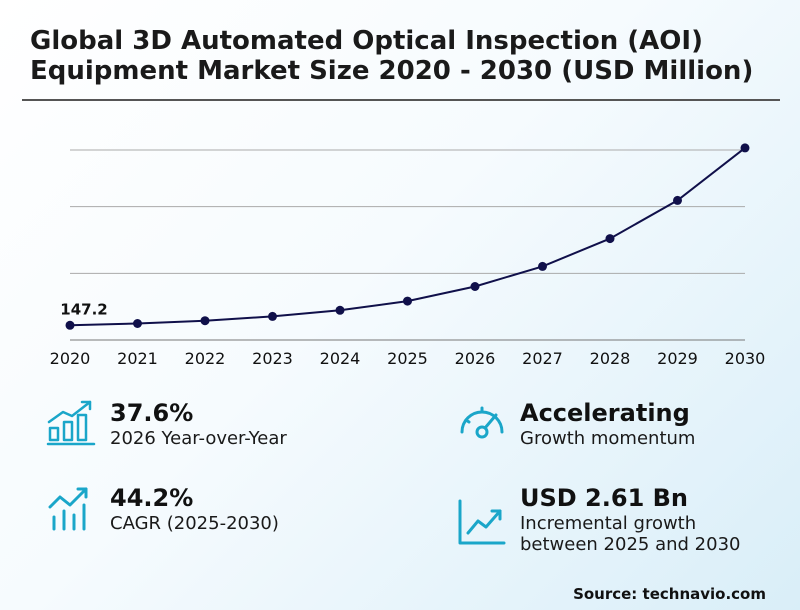  I want to click on stat-momentum: Accelerating Growth momentum, so click(575, 424).